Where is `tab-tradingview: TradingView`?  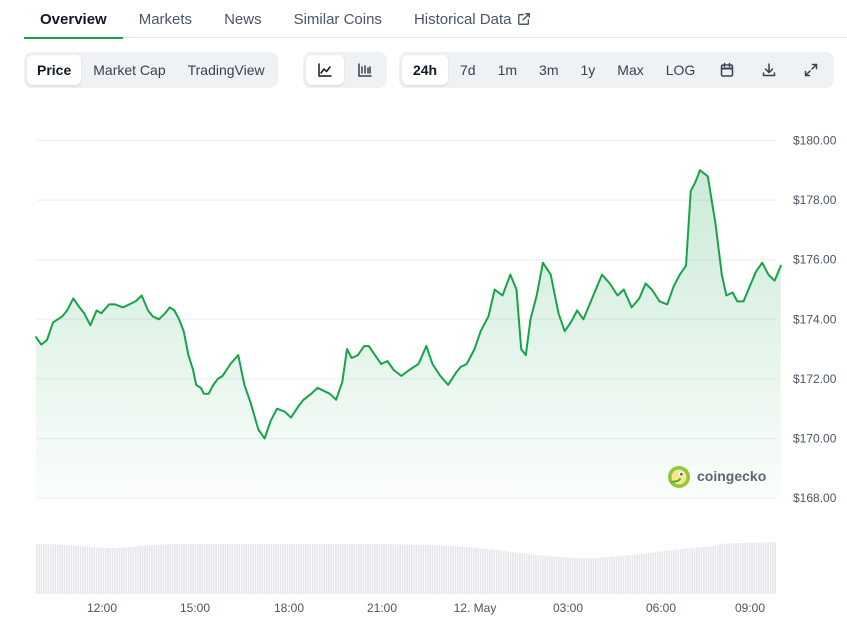 tab-tradingview: TradingView is located at coordinates (226, 70).